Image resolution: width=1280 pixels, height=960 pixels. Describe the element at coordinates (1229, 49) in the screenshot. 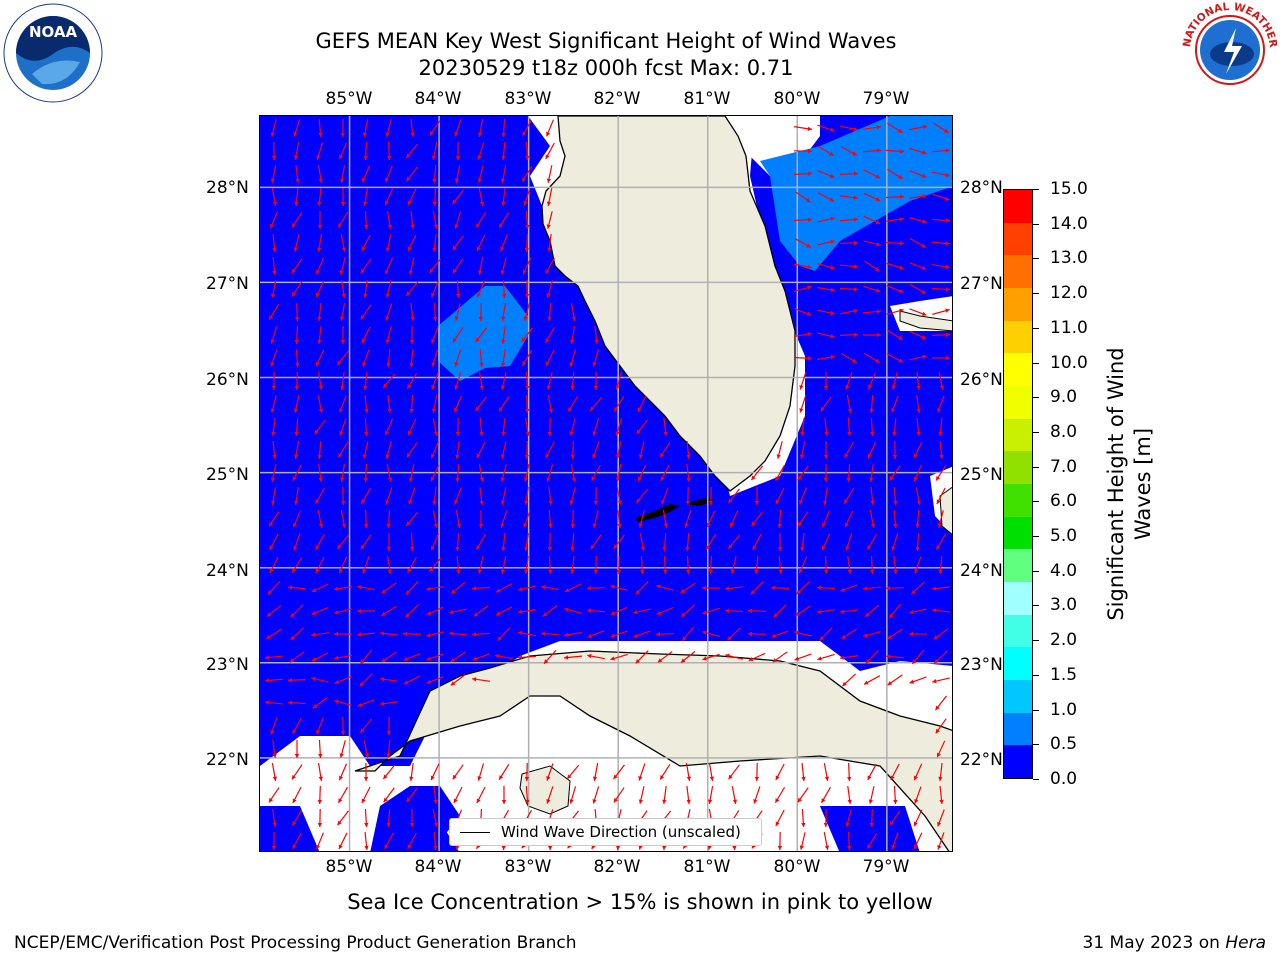

I see `nws-logo: NATIONAL WEATHER SERVICE` at that location.